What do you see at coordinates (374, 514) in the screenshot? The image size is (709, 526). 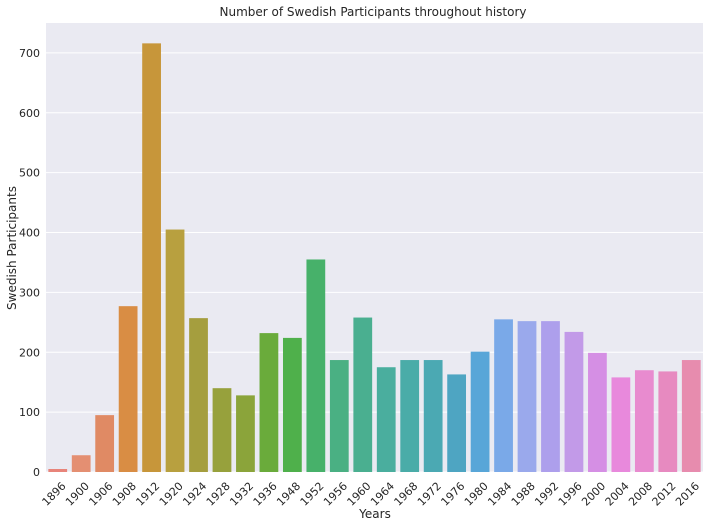 I see `x-axis-label: Years` at bounding box center [374, 514].